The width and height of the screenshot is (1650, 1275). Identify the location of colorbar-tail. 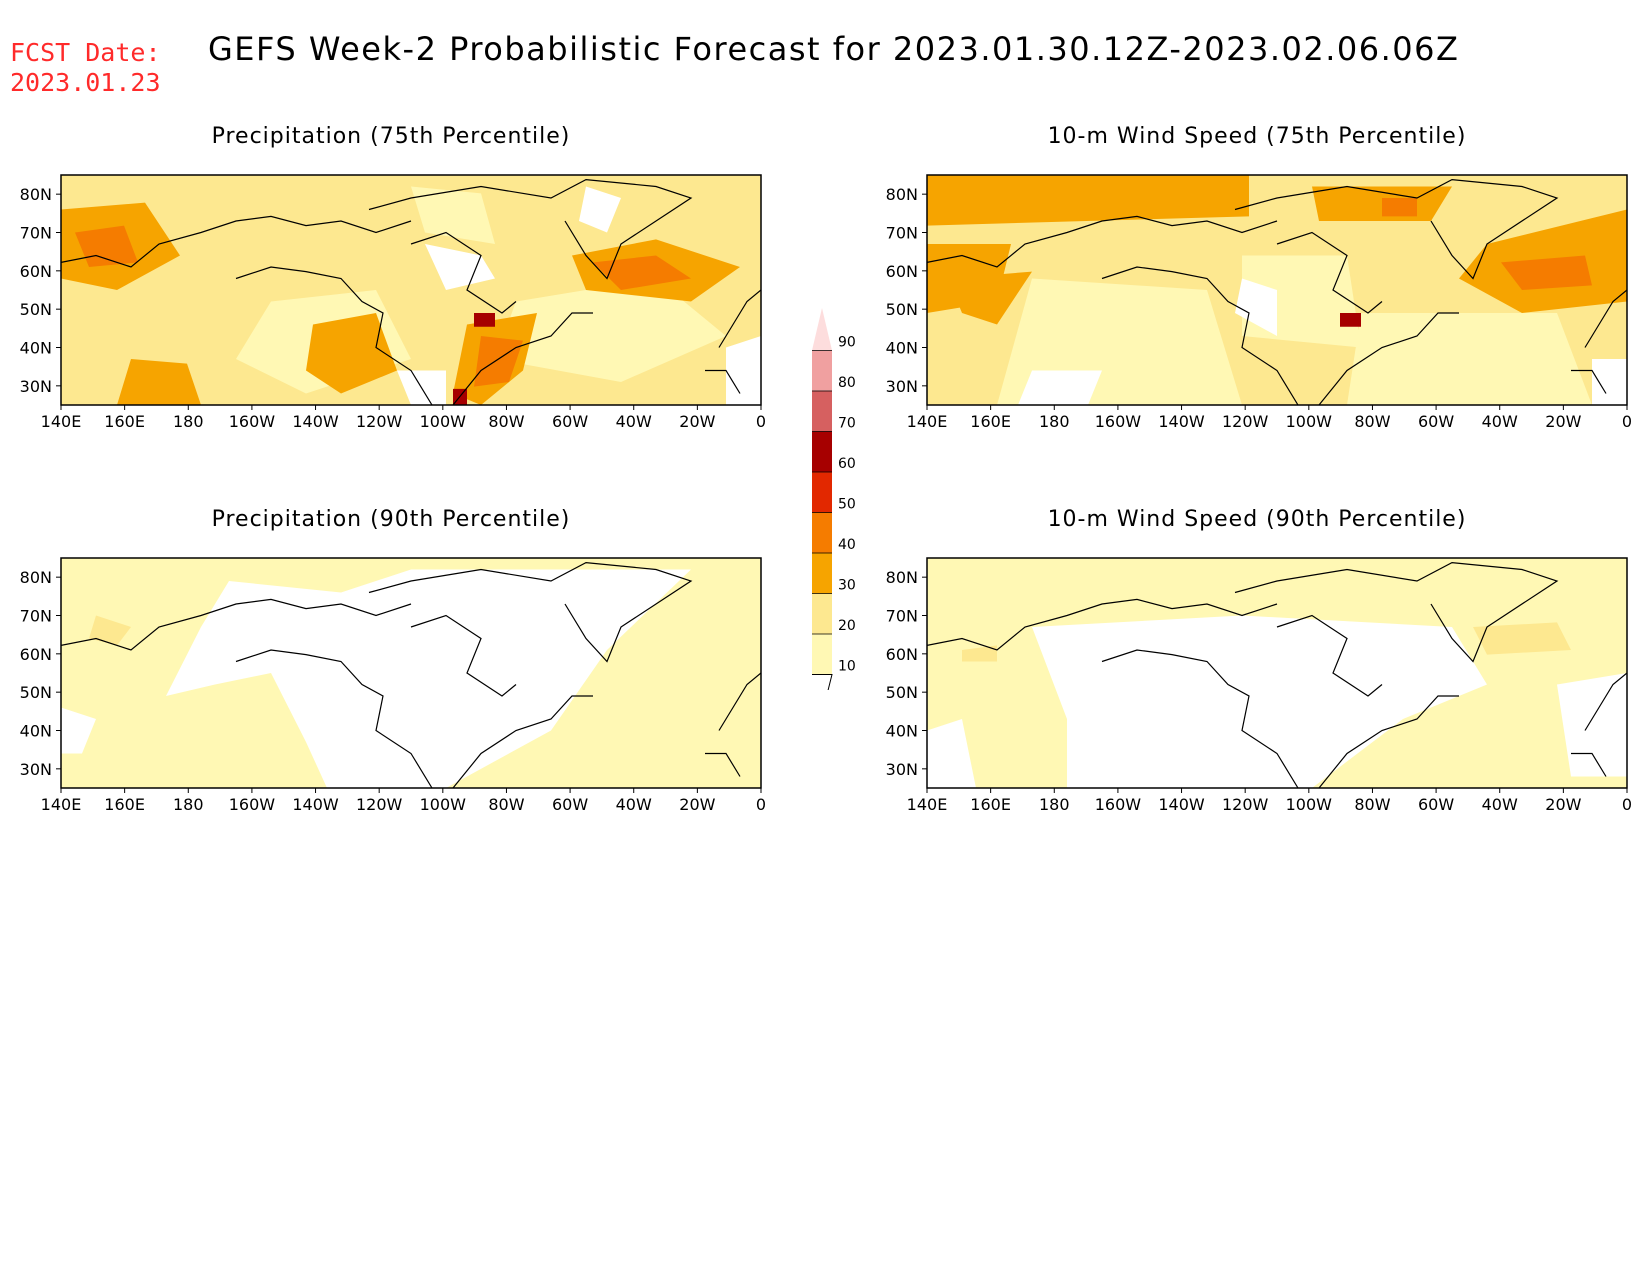
(822, 682).